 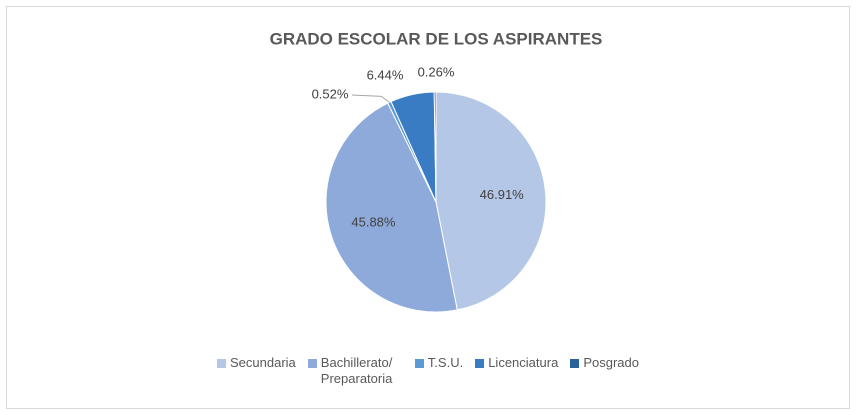 What do you see at coordinates (611, 362) in the screenshot?
I see `legend-label: Posgrado` at bounding box center [611, 362].